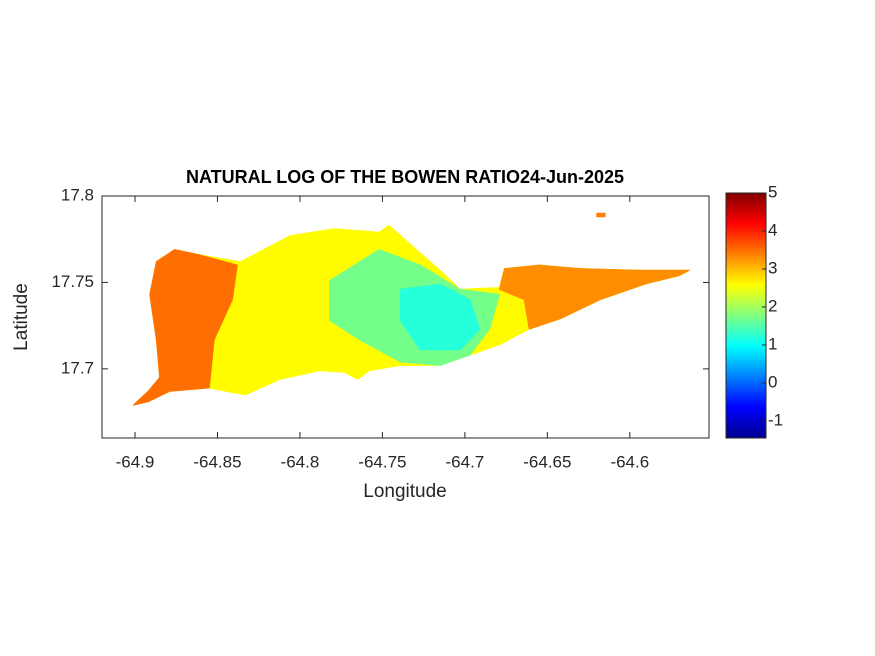 Image resolution: width=875 pixels, height=656 pixels. What do you see at coordinates (772, 381) in the screenshot?
I see `colorbar-tick-label: 0` at bounding box center [772, 381].